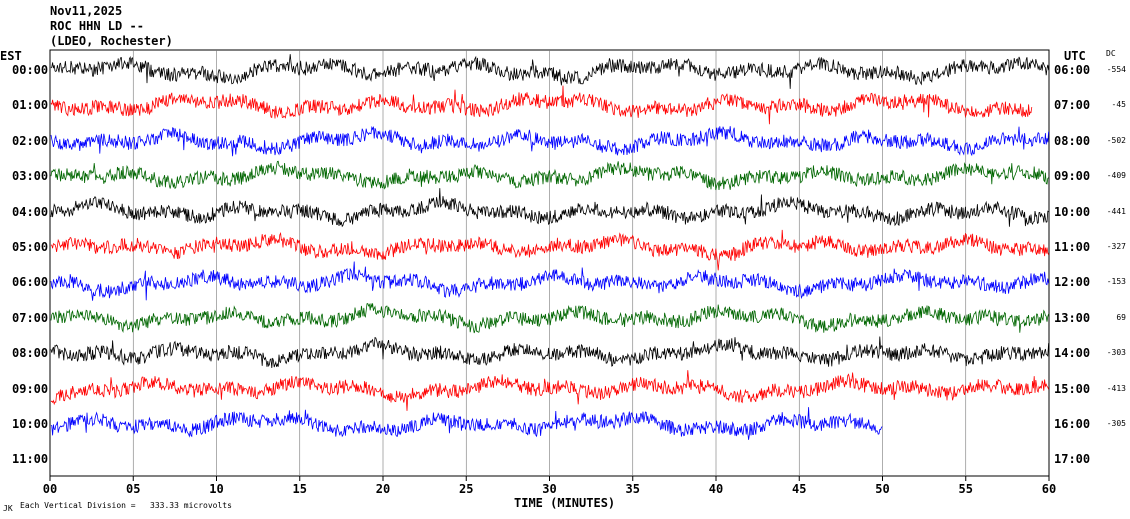 This screenshot has width=1130, height=519. Describe the element at coordinates (1116, 388) in the screenshot. I see `dc-offset-label: -413` at that location.